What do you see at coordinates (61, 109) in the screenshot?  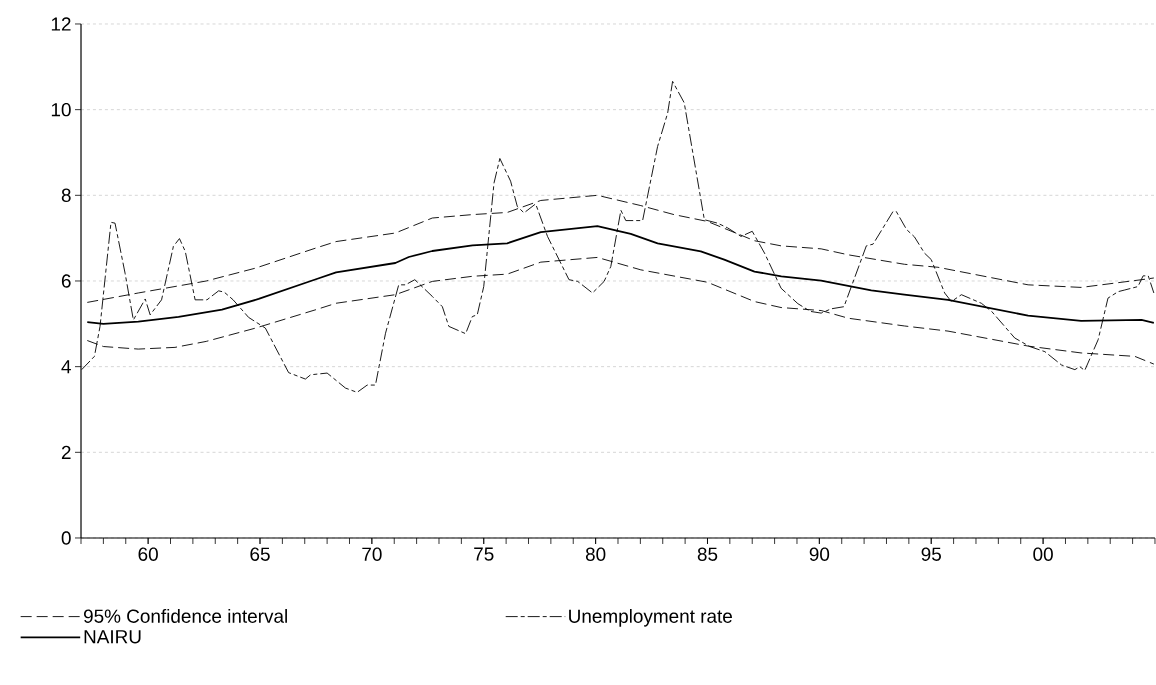 I see `y-tick-label: 10` at bounding box center [61, 109].